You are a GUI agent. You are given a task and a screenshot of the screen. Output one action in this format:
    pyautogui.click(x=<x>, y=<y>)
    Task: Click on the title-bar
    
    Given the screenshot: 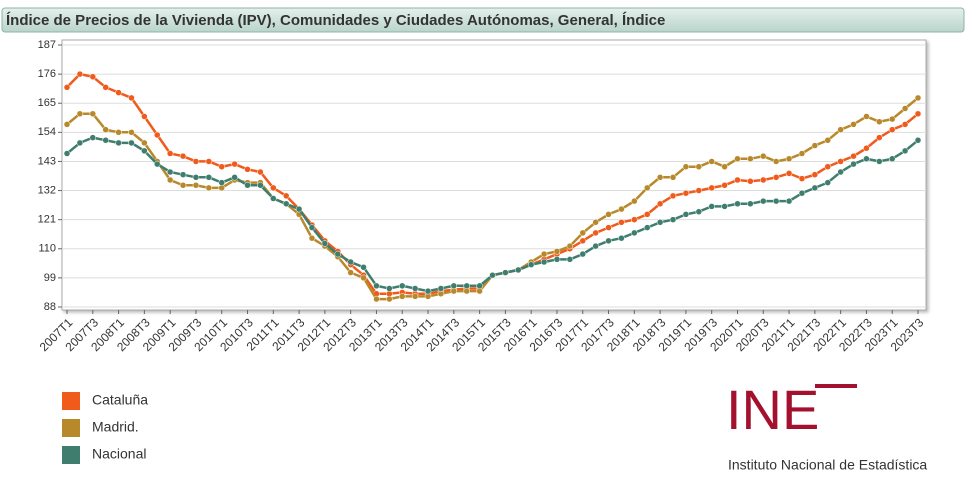 What is the action you would take?
    pyautogui.click(x=483, y=20)
    